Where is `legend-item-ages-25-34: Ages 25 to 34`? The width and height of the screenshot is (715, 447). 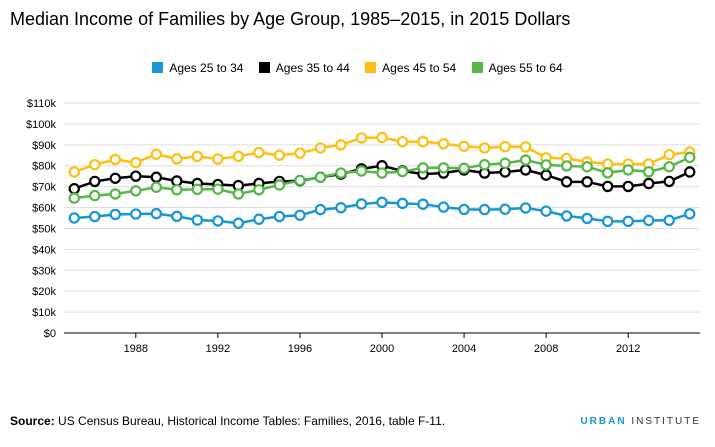
legend-item-ages-25-34: Ages 25 to 34 is located at coordinates (197, 68).